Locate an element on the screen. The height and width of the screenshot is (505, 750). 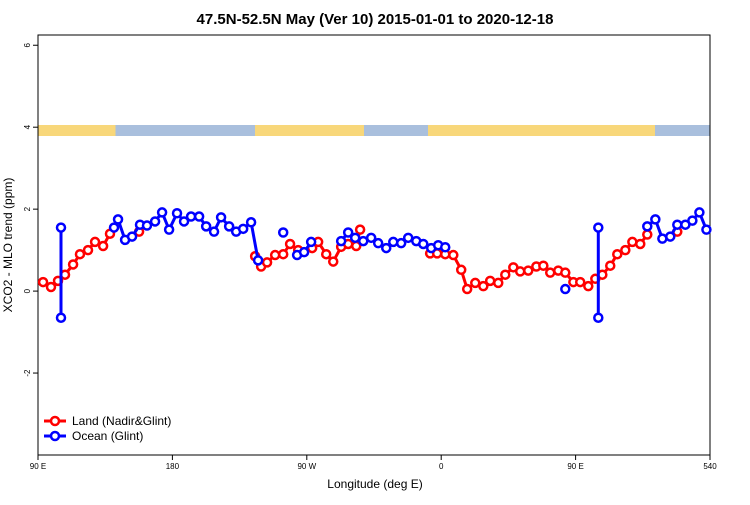
y-tick-label: 0 is located at coordinates (27, 290).